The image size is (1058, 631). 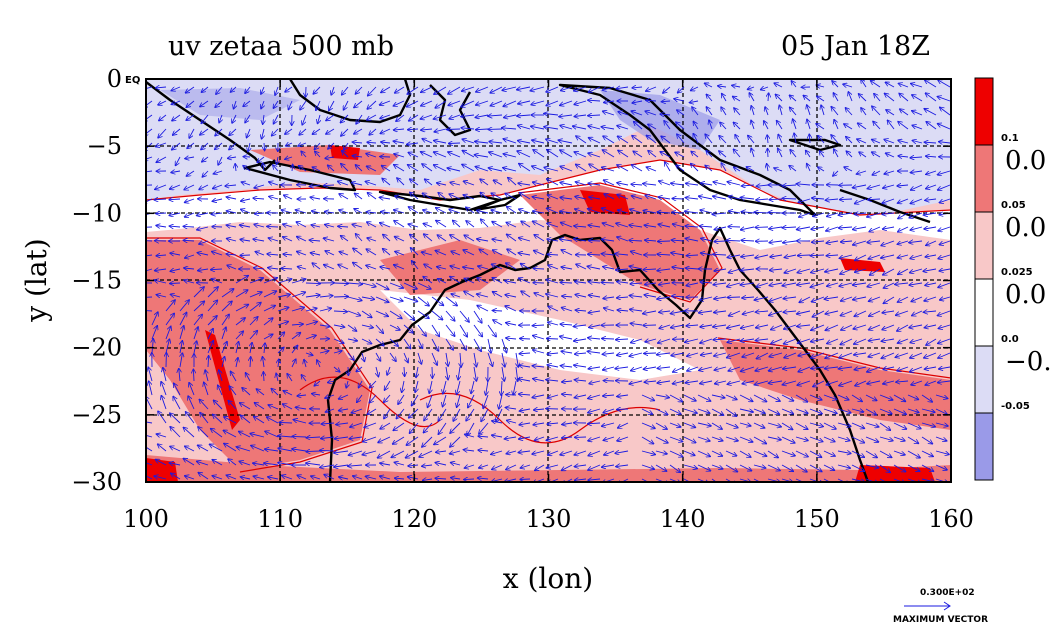 What do you see at coordinates (817, 519) in the screenshot?
I see `x-tick-label: 150` at bounding box center [817, 519].